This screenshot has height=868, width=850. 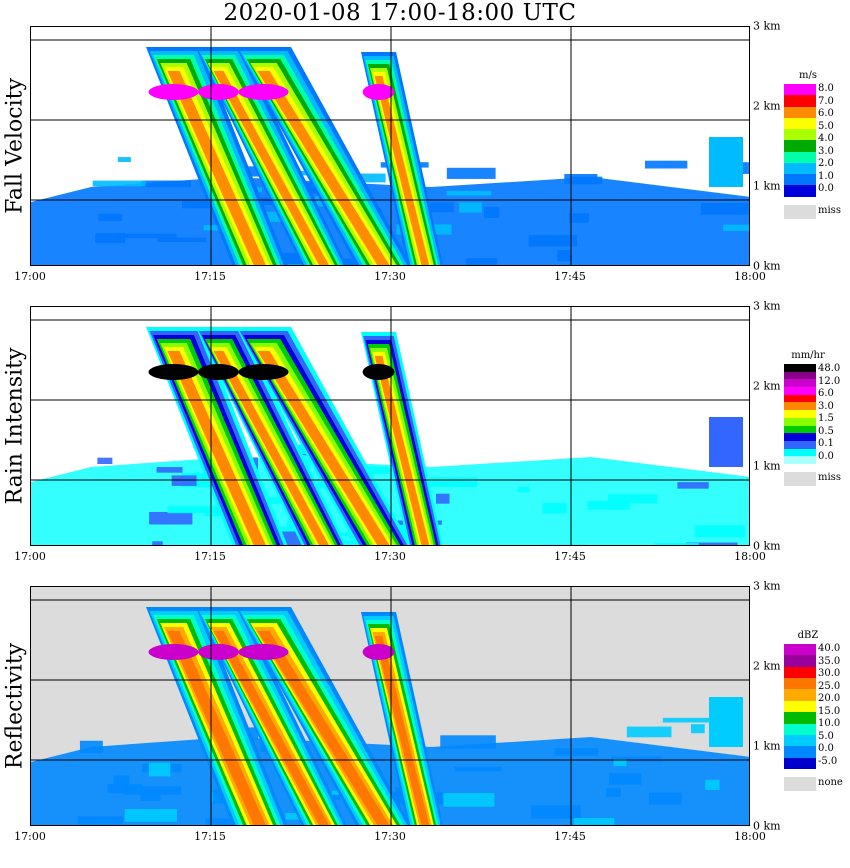 I want to click on legend-label: 25.0, so click(x=829, y=686).